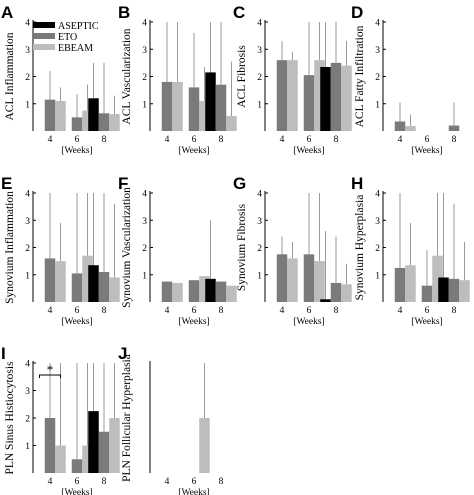  Describe the element at coordinates (3, 353) in the screenshot. I see `panel-letter: I` at that location.